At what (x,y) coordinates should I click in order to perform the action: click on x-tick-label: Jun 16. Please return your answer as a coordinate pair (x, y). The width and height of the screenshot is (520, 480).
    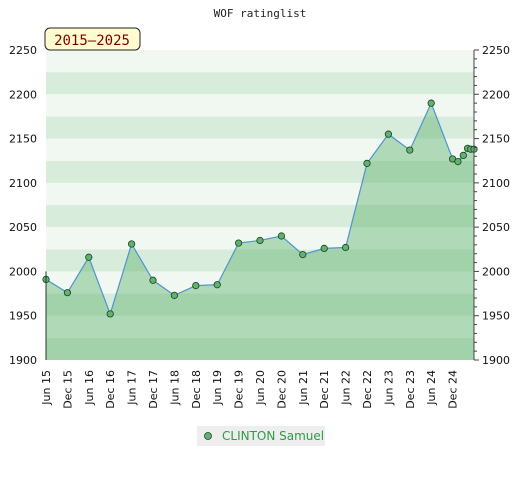
    Looking at the image, I should click on (89, 388).